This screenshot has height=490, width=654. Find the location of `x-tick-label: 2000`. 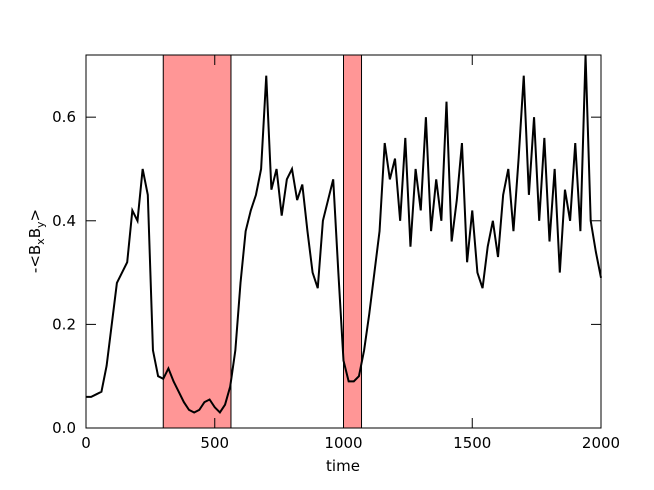

x-tick-label: 2000 is located at coordinates (601, 443).